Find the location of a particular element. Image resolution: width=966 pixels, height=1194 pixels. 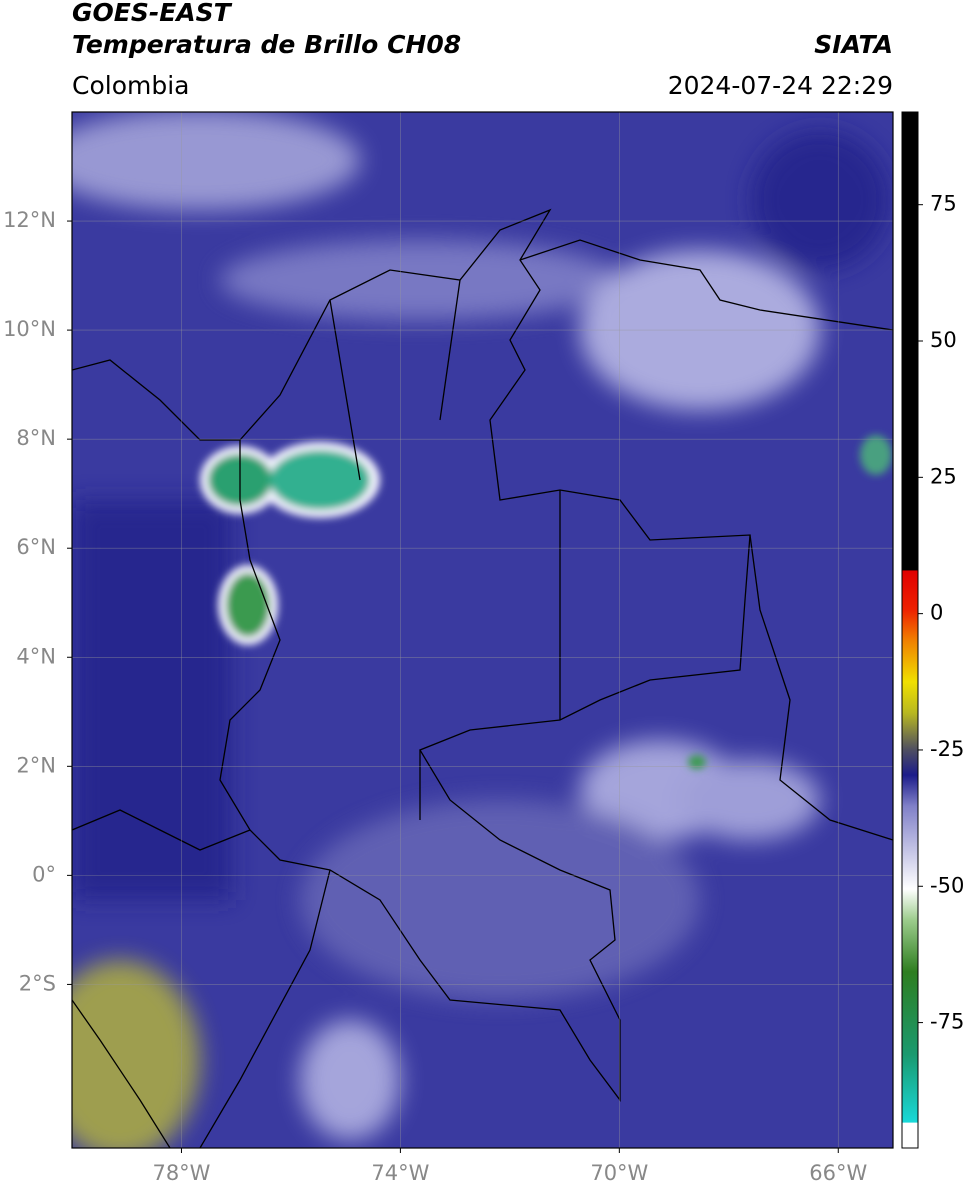

colorbar-label: 0 is located at coordinates (936, 613).